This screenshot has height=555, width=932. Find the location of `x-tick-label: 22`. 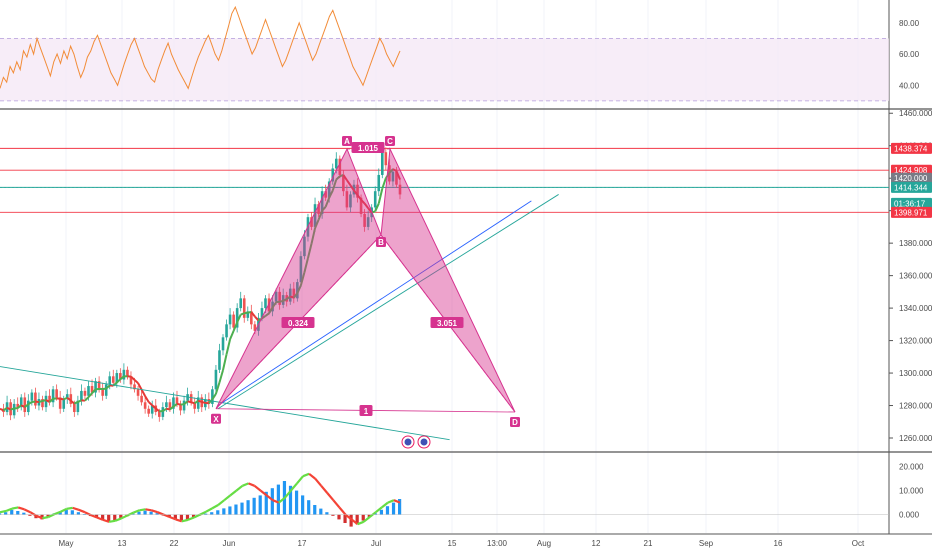

x-tick-label: 22 is located at coordinates (174, 543).